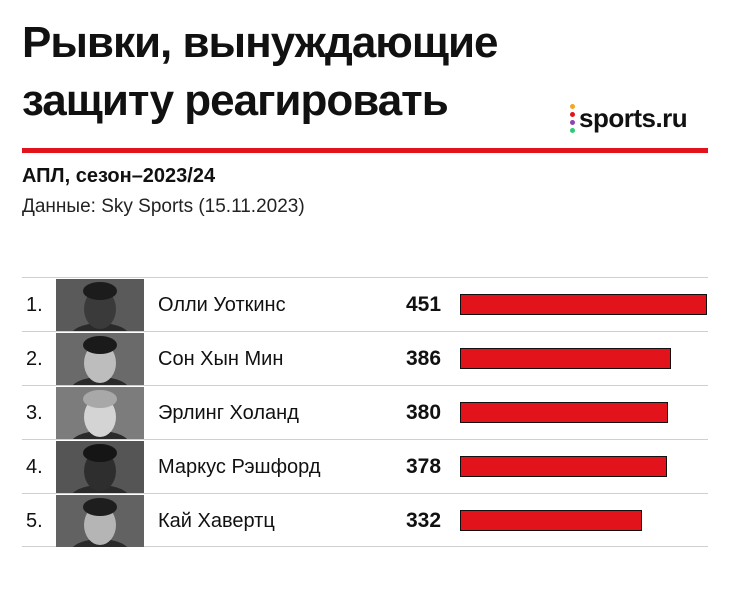 The image size is (730, 589). What do you see at coordinates (633, 117) in the screenshot?
I see `logo-text: sports.ru` at bounding box center [633, 117].